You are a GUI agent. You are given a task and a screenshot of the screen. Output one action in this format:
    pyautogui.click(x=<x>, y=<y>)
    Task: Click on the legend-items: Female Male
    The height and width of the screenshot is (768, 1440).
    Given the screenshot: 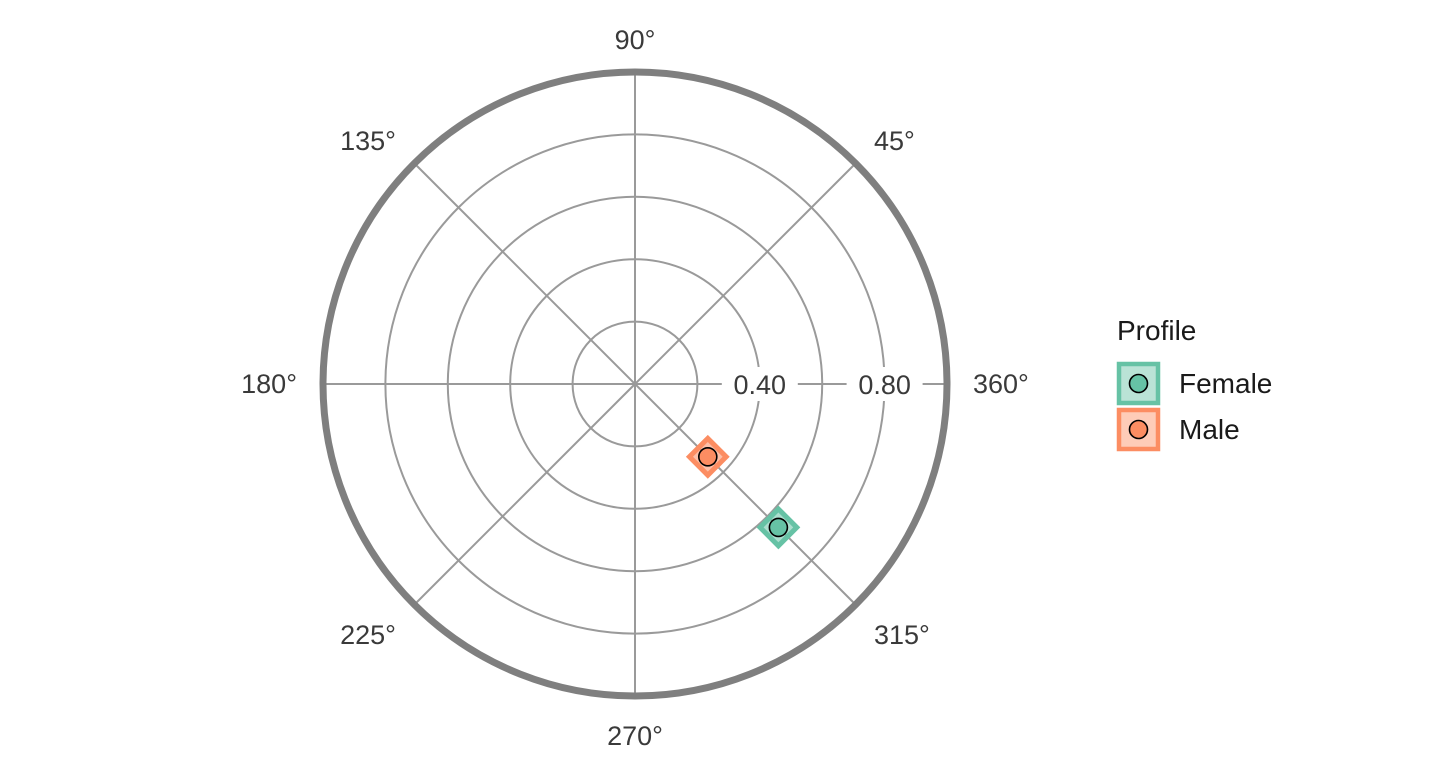 What is the action you would take?
    pyautogui.click(x=1194, y=406)
    